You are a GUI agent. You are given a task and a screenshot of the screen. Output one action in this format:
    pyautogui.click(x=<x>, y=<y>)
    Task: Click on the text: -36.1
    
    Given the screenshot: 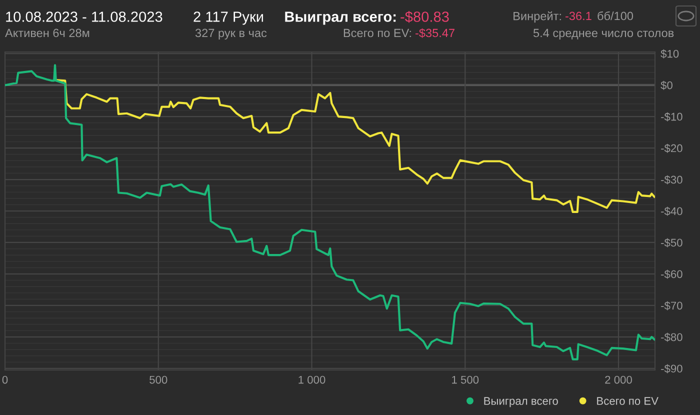 What is the action you would take?
    pyautogui.click(x=579, y=16)
    